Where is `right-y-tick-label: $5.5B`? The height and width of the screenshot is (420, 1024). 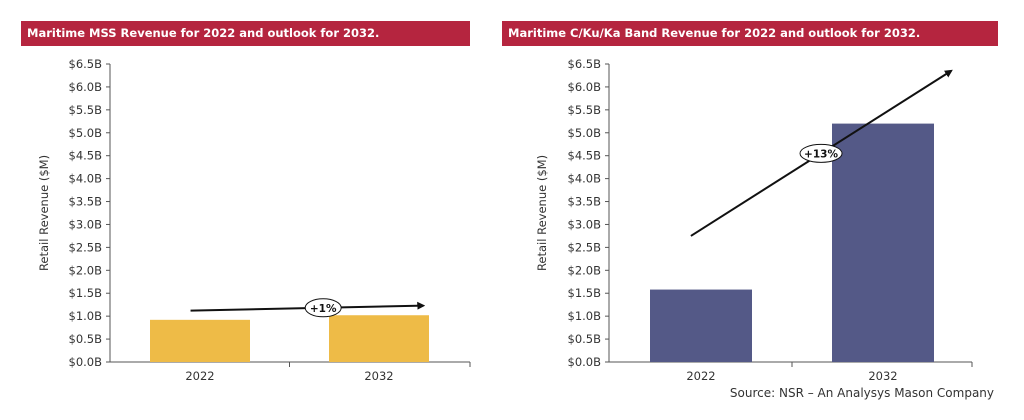 right-y-tick-label: $5.5B is located at coordinates (585, 110).